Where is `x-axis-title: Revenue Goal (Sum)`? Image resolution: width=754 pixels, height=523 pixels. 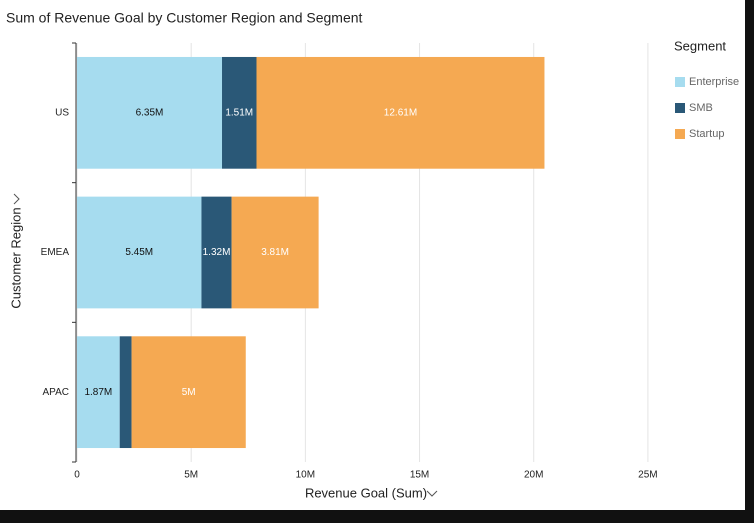
x-axis-title: Revenue Goal (Sum) is located at coordinates (366, 492).